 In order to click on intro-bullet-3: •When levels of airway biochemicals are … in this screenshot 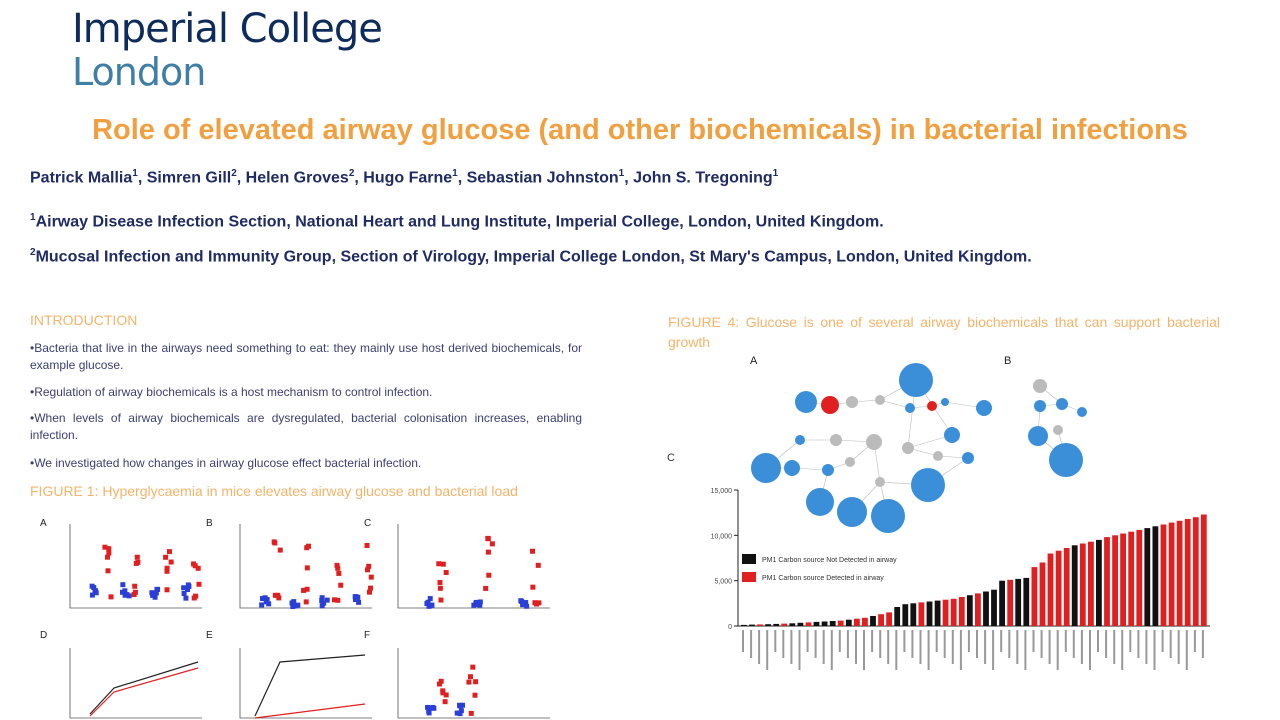, I will do `click(306, 426)`.